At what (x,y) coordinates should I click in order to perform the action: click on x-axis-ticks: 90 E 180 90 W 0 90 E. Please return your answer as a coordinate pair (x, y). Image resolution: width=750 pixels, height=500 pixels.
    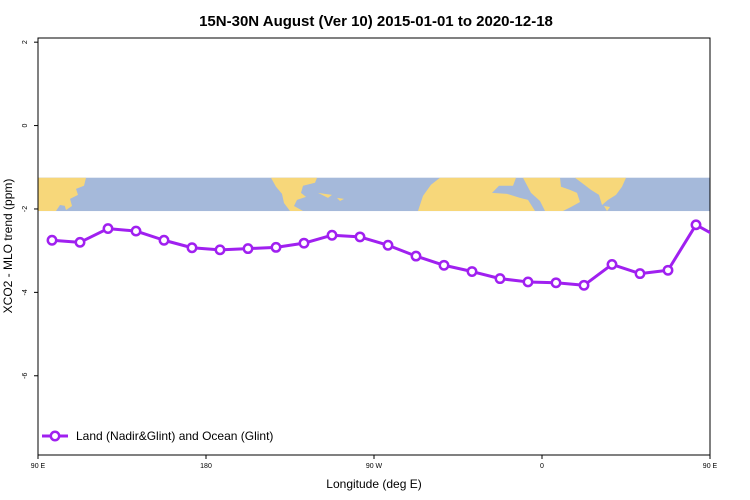
    Looking at the image, I should click on (374, 462).